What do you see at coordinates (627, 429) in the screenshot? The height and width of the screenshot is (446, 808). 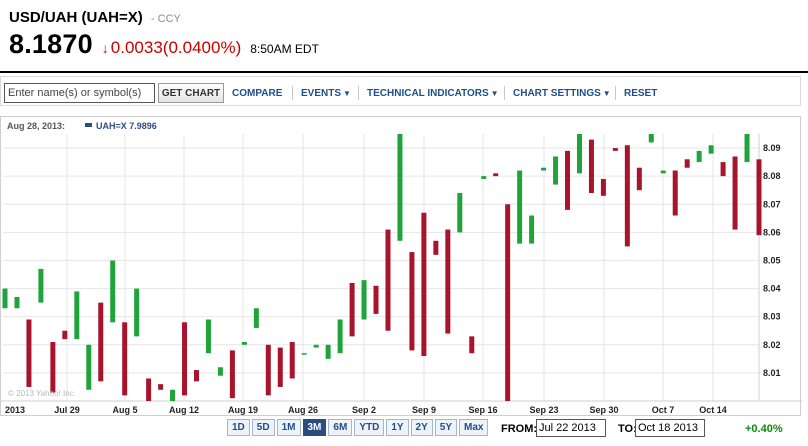 I see `to-label: TO:` at bounding box center [627, 429].